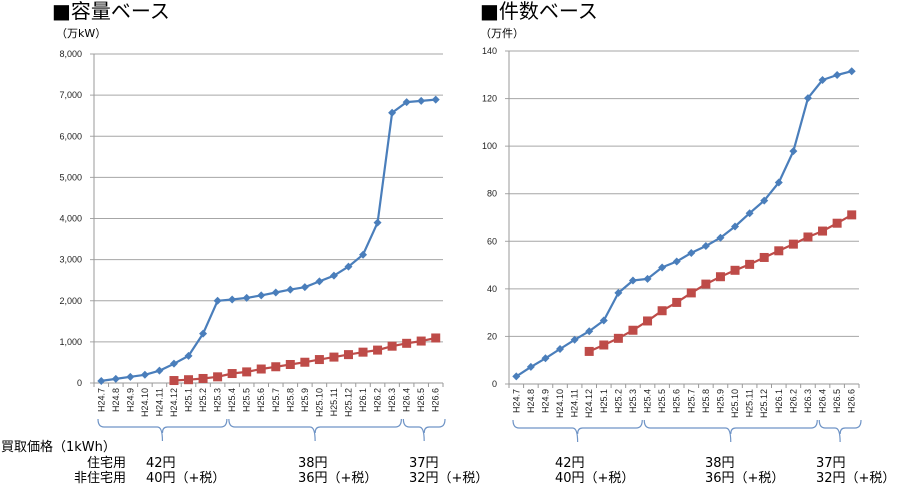 The width and height of the screenshot is (900, 496). Describe the element at coordinates (720, 401) in the screenshot. I see `x-category-label: H25.9` at that location.